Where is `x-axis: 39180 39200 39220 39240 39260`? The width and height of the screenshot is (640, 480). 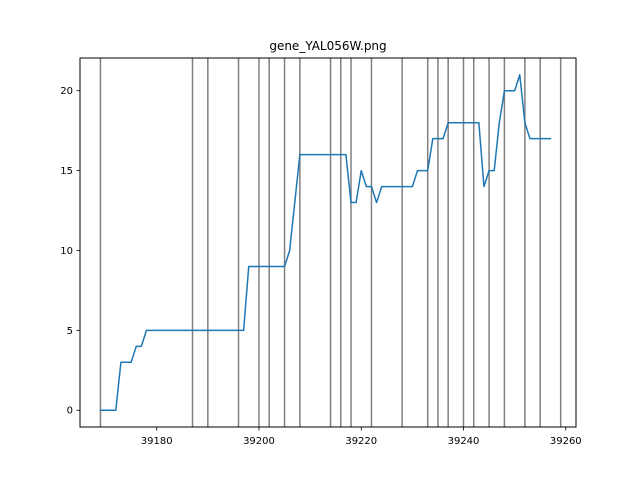
x-axis: 39180 39200 39220 39240 39260 is located at coordinates (361, 437).